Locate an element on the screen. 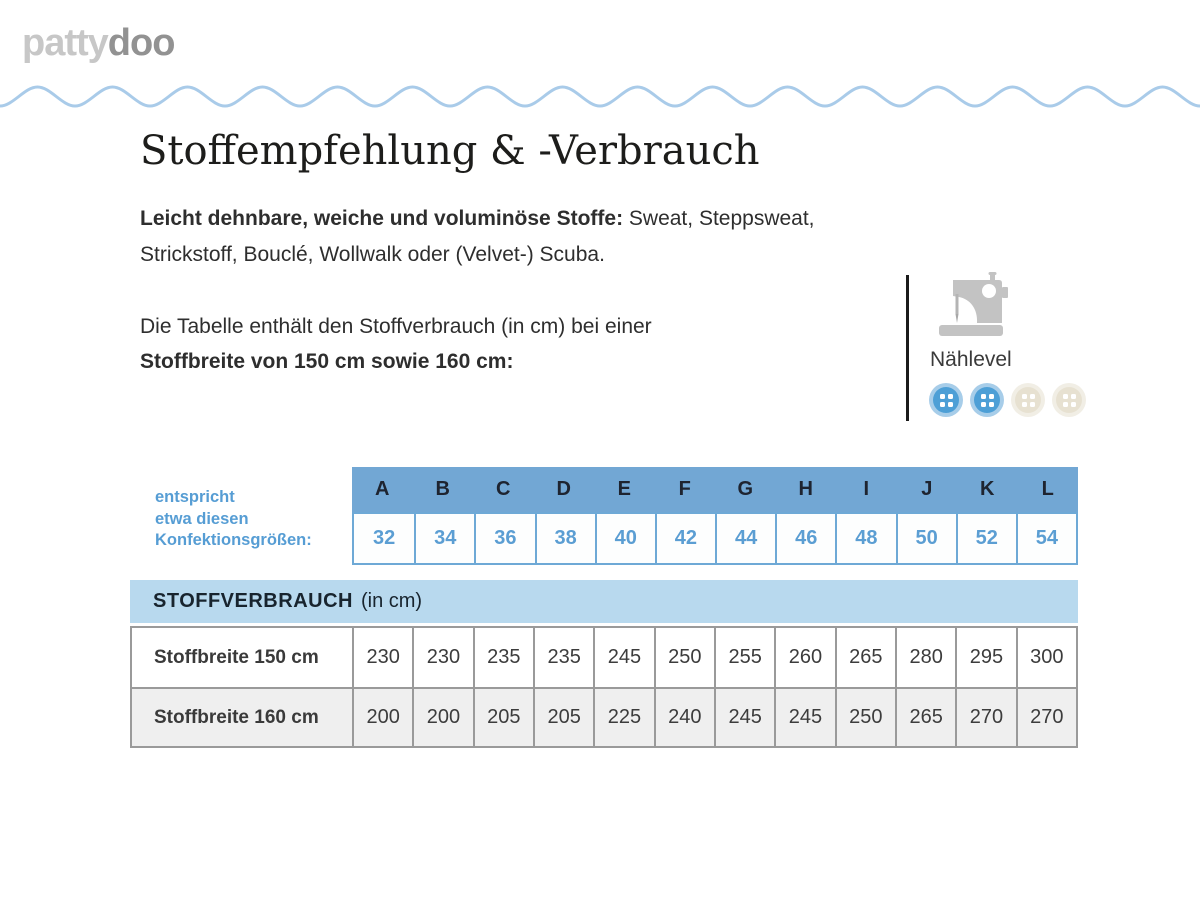  row-label: Stoffbreite 150 cm is located at coordinates (236, 657).